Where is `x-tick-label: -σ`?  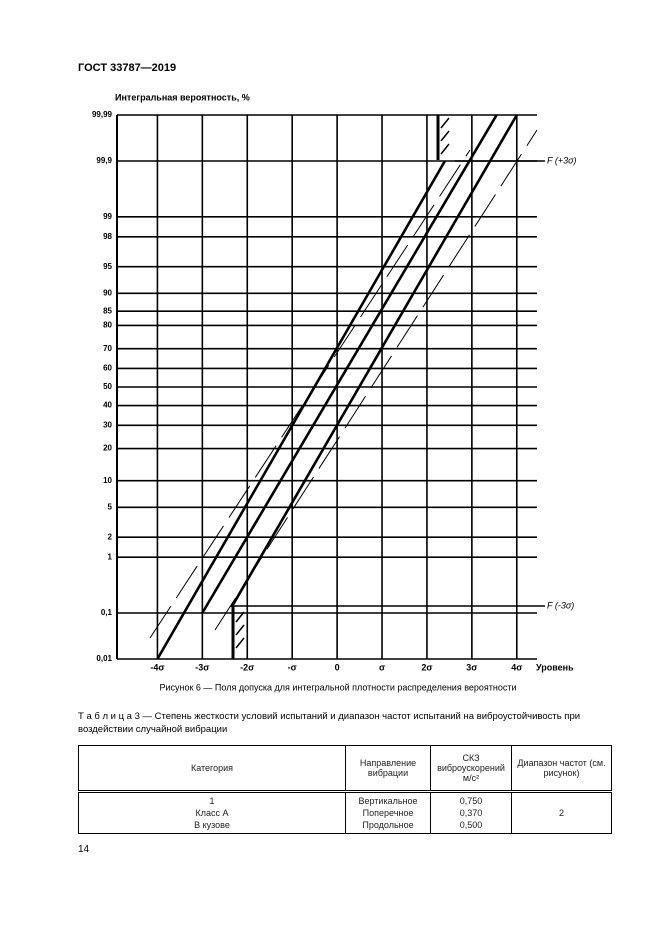 x-tick-label: -σ is located at coordinates (292, 667).